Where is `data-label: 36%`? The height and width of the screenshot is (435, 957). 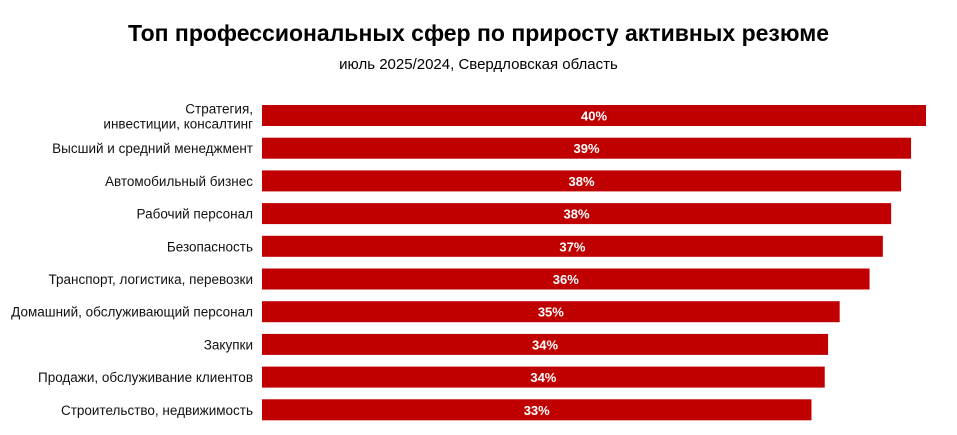
data-label: 36% is located at coordinates (566, 279).